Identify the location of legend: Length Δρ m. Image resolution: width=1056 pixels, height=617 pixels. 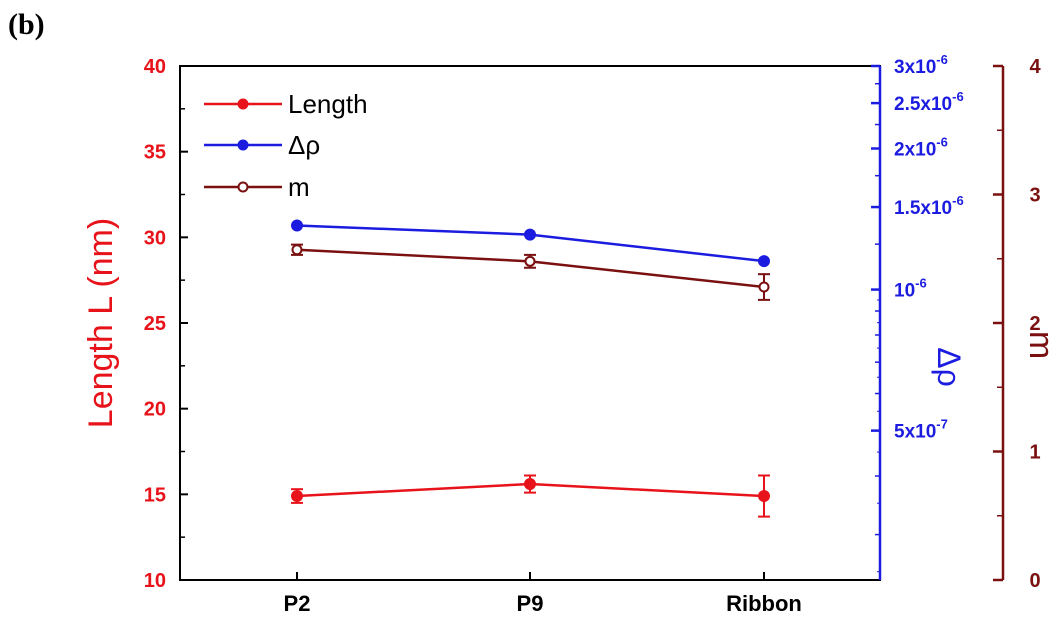
(286, 145).